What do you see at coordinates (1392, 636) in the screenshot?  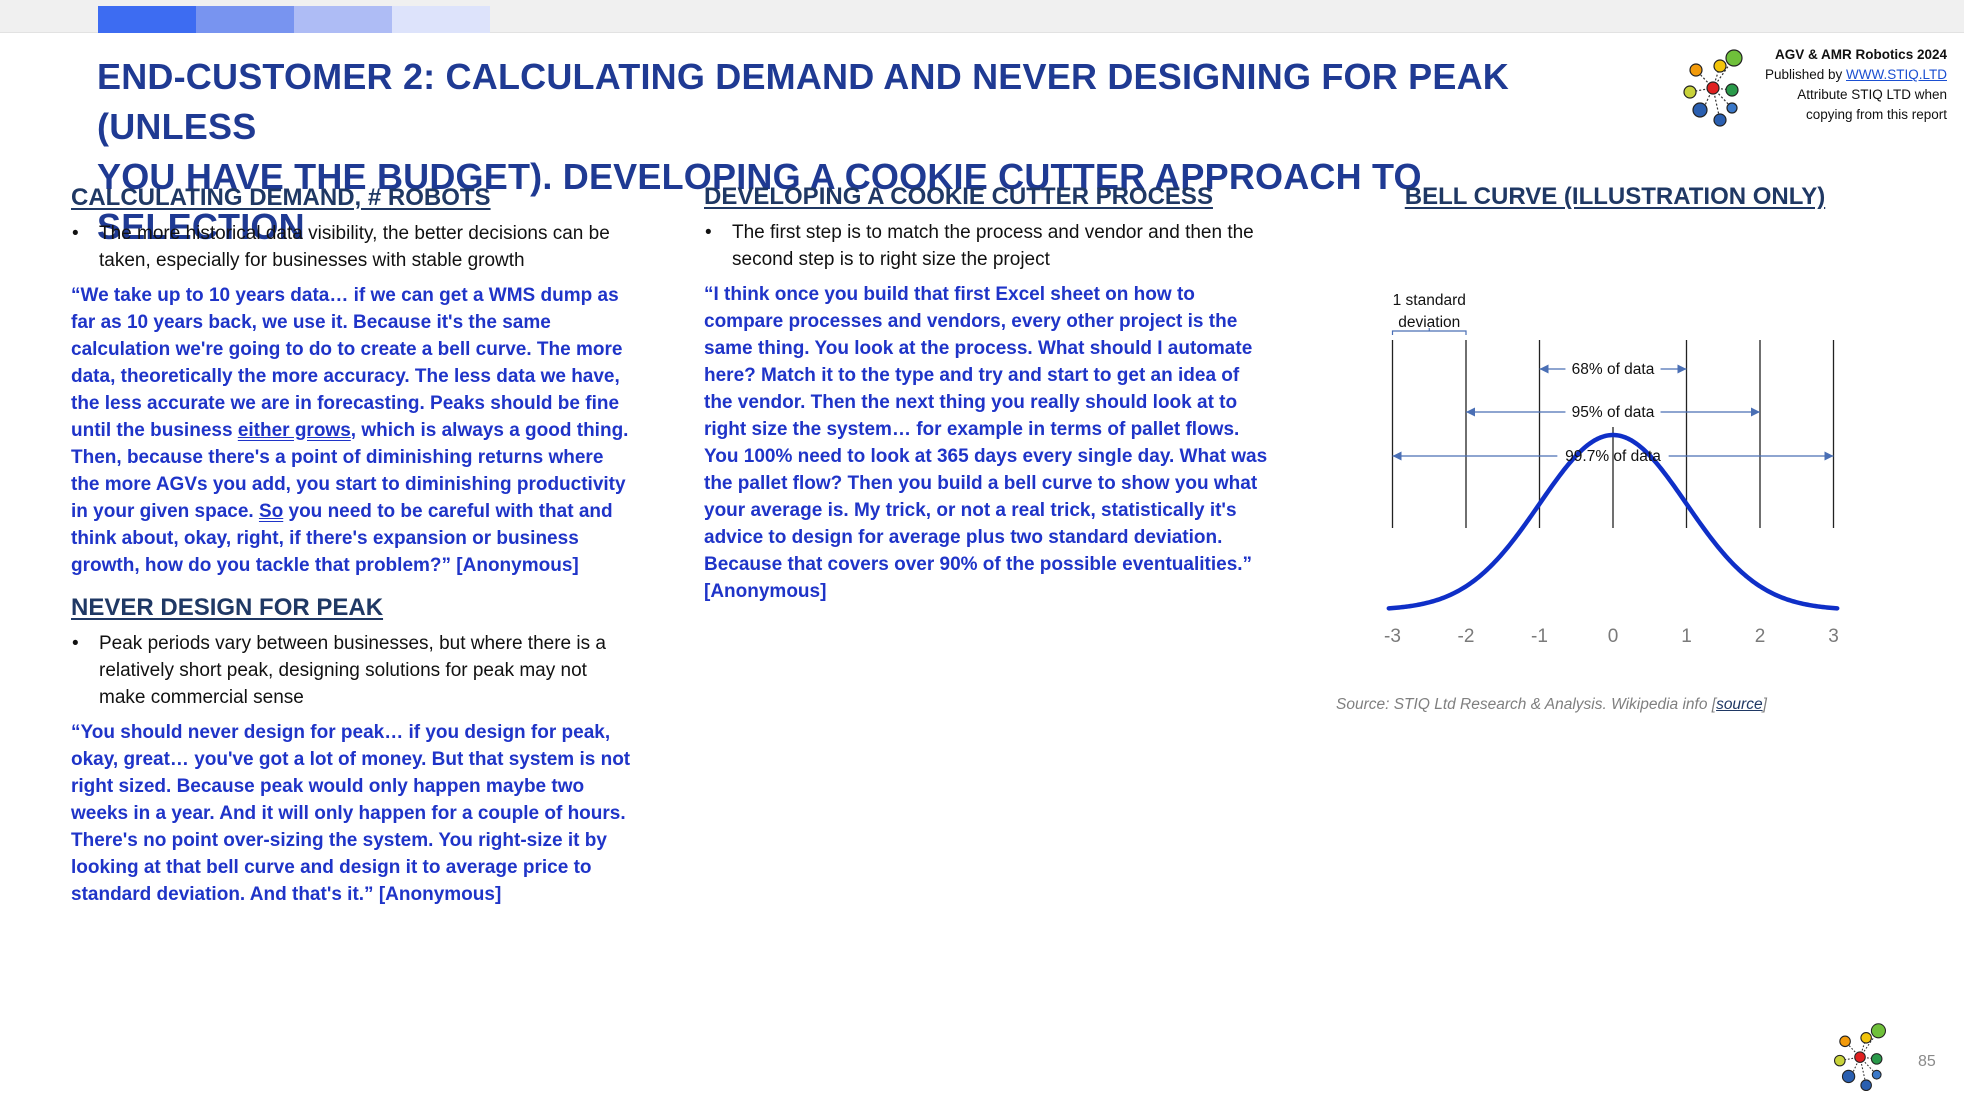 I see `x-tick-label--3: -3` at bounding box center [1392, 636].